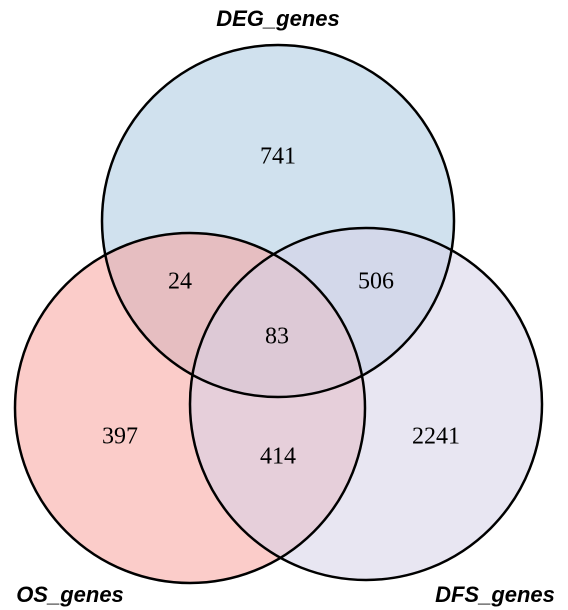 The image size is (568, 610). I want to click on region-count: 2241, so click(436, 437).